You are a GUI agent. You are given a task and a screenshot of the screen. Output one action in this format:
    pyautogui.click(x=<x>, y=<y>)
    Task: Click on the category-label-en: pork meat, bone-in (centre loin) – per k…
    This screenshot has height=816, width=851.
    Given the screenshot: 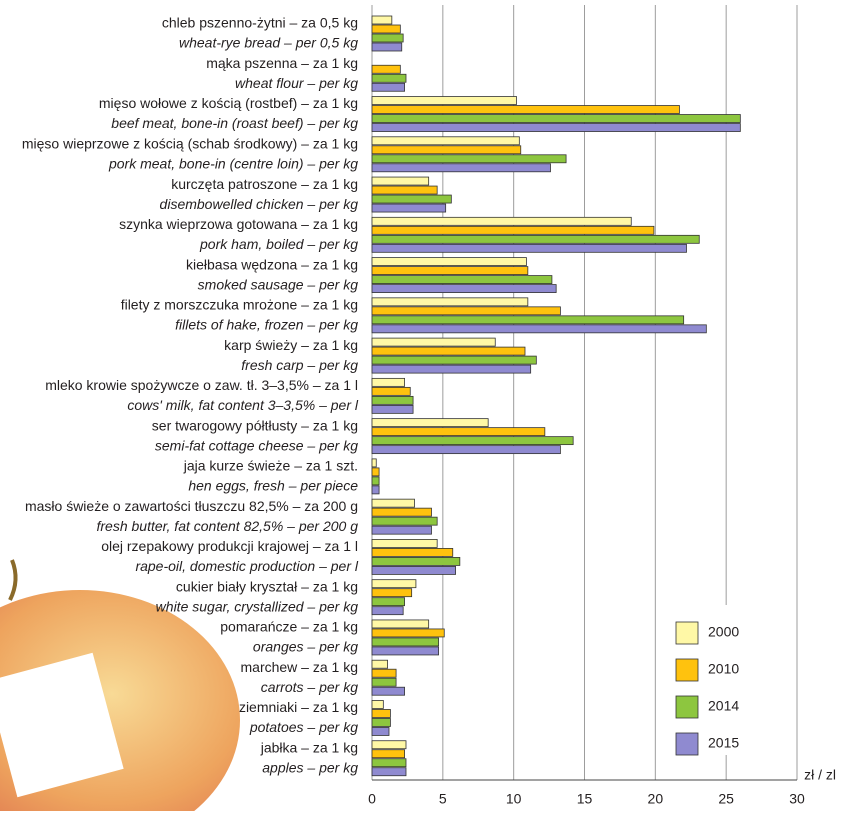 What is the action you would take?
    pyautogui.click(x=233, y=163)
    